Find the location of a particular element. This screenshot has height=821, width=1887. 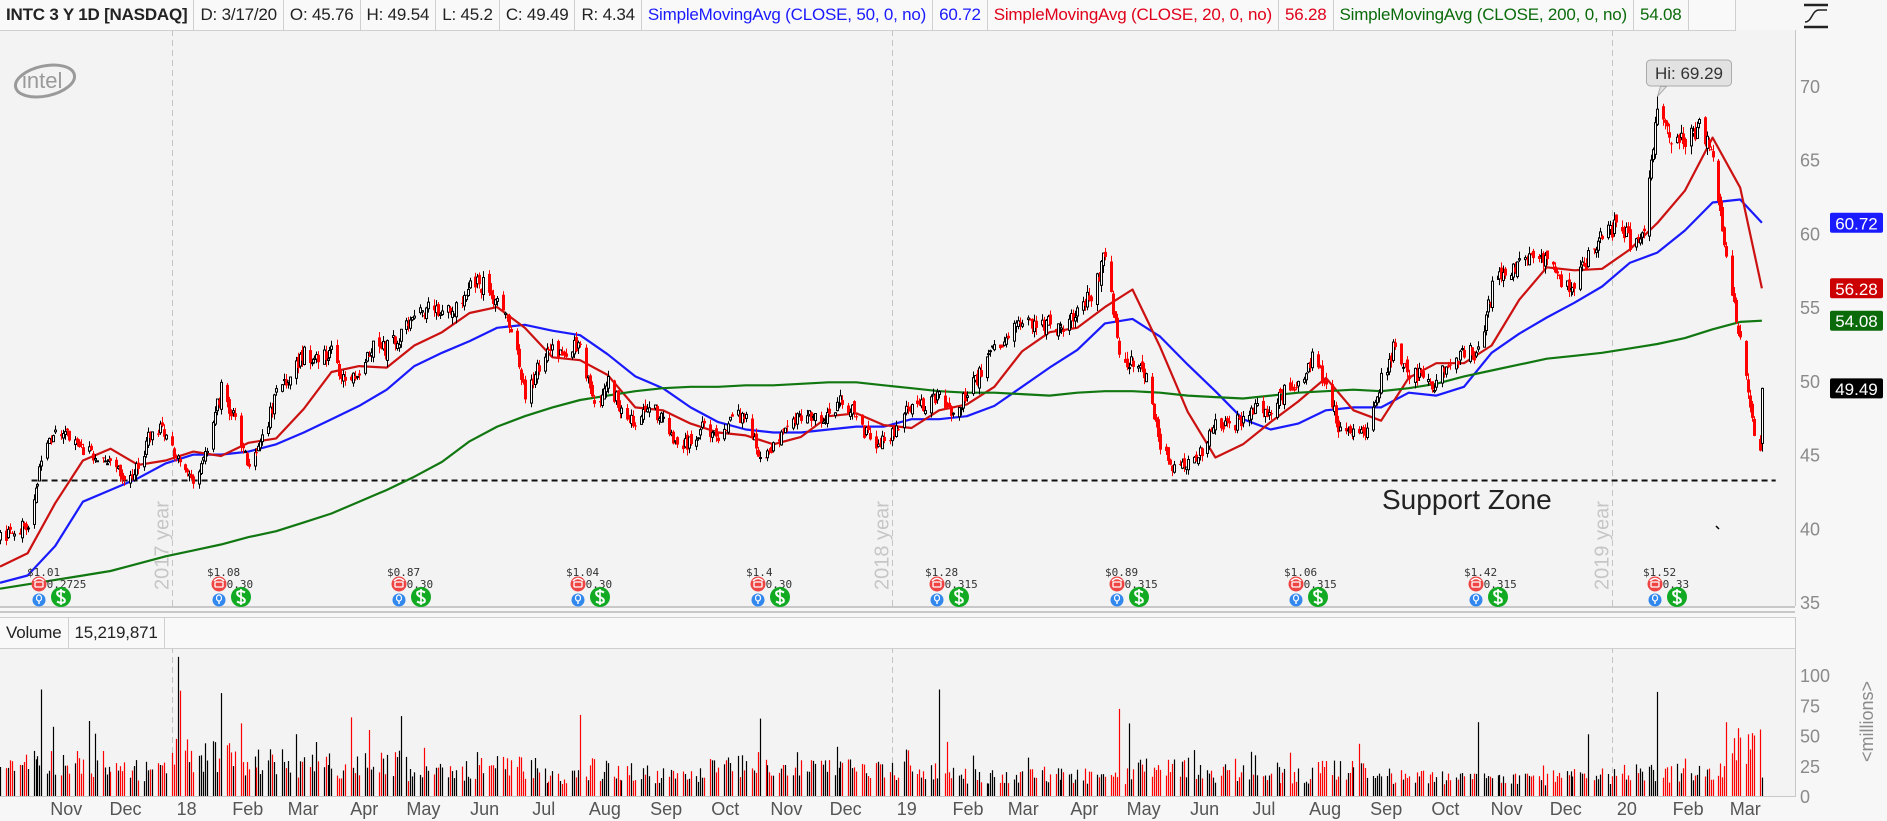

study-sma20-label: SimpleMovingAvg (CLOSE, 20, 0, no) is located at coordinates (1133, 15).